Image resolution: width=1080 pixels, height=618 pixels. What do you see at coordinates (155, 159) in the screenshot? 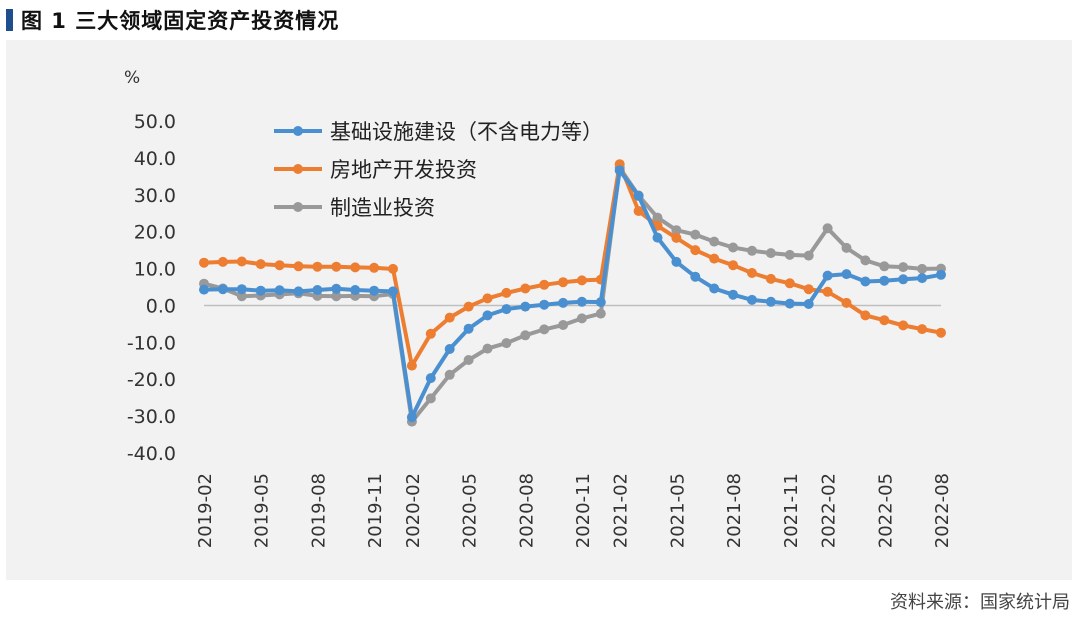
I see `y-tick-label: 40.0` at bounding box center [155, 159].